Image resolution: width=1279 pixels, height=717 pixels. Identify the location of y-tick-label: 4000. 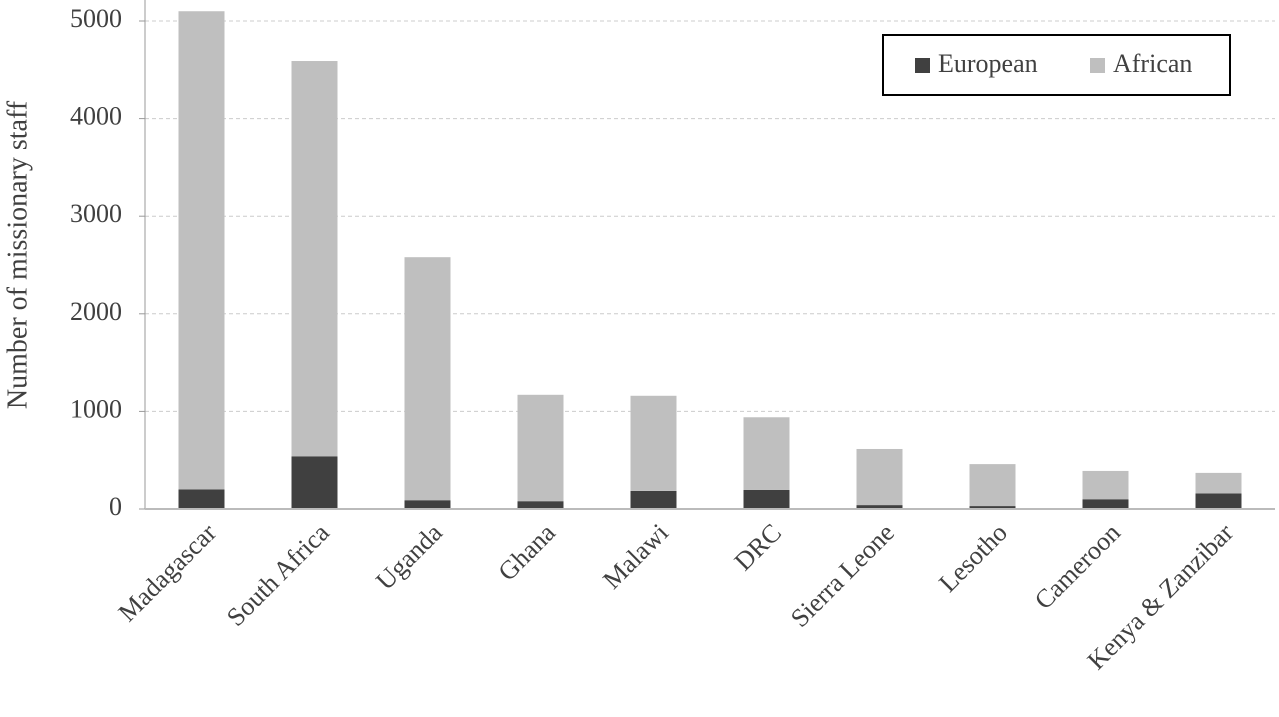
(96, 116).